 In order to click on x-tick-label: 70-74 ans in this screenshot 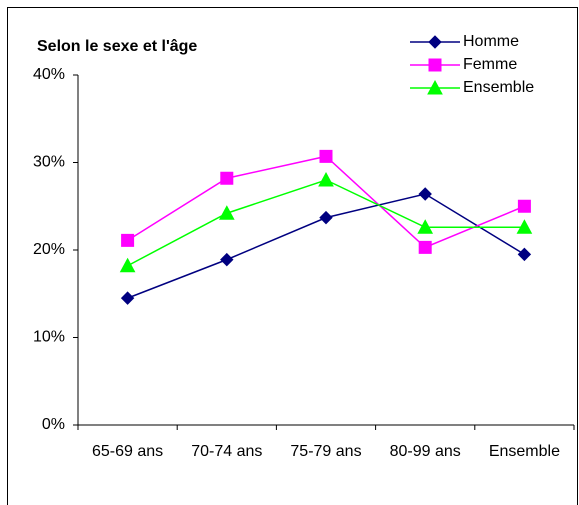, I will do `click(226, 451)`.